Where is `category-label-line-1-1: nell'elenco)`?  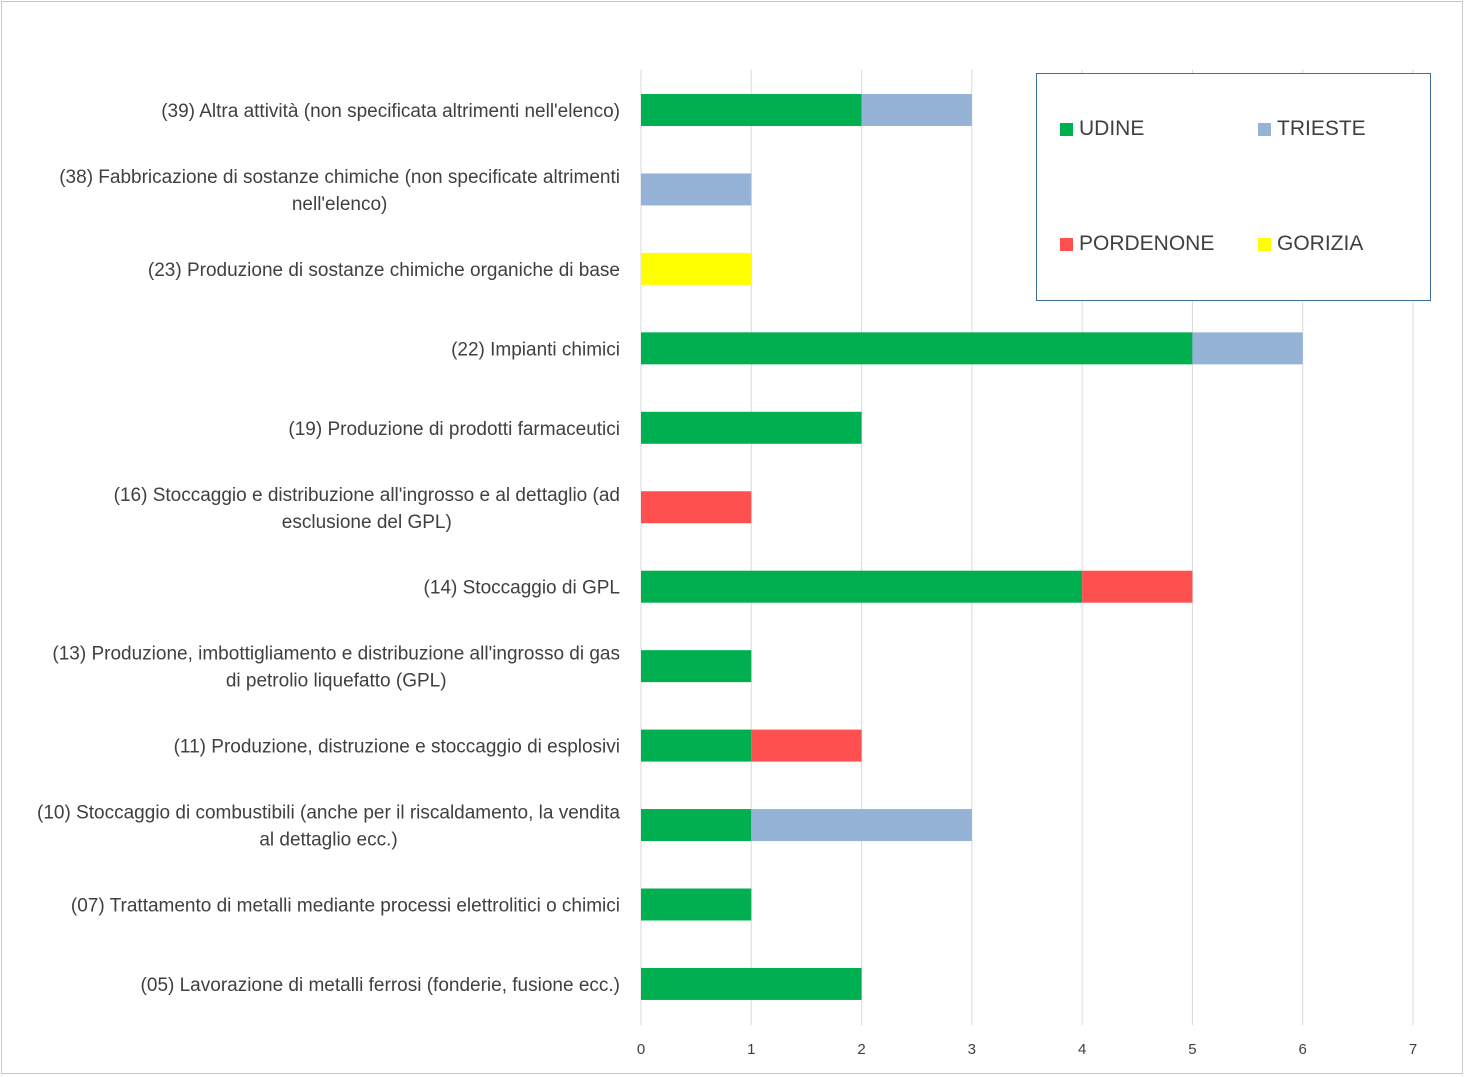 category-label-line-1-1: nell'elenco) is located at coordinates (340, 204).